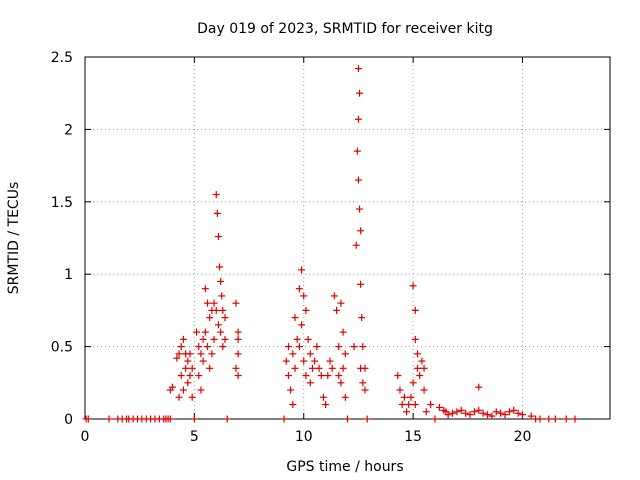  I want to click on x-axis-label: GPS time / hours, so click(344, 467).